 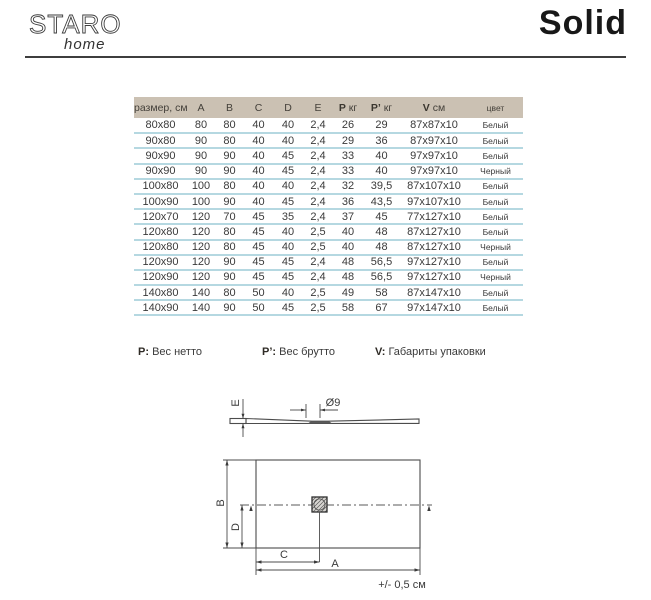 I want to click on table-cell: 39,5, so click(x=381, y=185).